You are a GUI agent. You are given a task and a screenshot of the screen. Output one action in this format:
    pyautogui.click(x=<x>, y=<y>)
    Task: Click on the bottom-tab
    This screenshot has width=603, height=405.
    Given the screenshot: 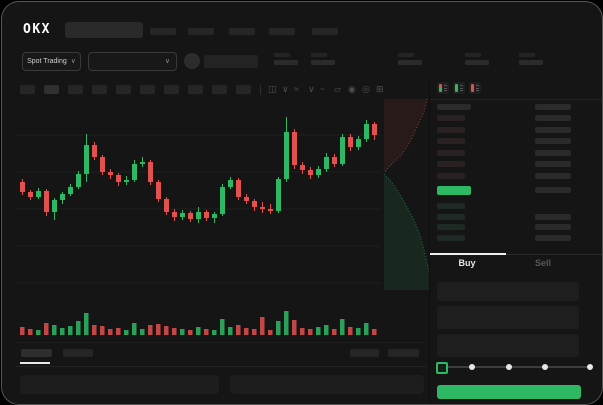 What is the action you would take?
    pyautogui.click(x=78, y=353)
    